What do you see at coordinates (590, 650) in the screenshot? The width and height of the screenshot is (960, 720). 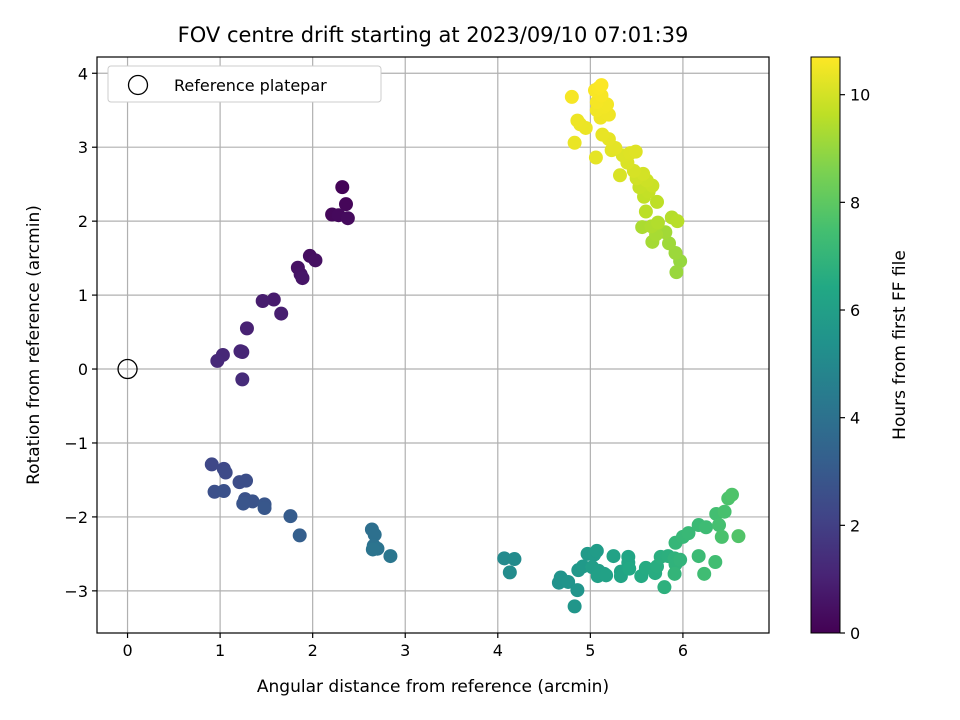 I see `x-tick-label: 5` at bounding box center [590, 650].